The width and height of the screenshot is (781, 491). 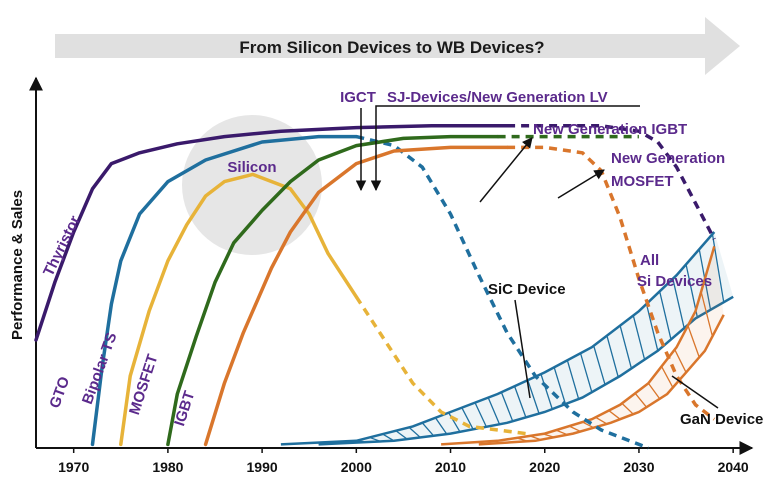 What do you see at coordinates (733, 467) in the screenshot?
I see `x-tick-label-2040: 2040` at bounding box center [733, 467].